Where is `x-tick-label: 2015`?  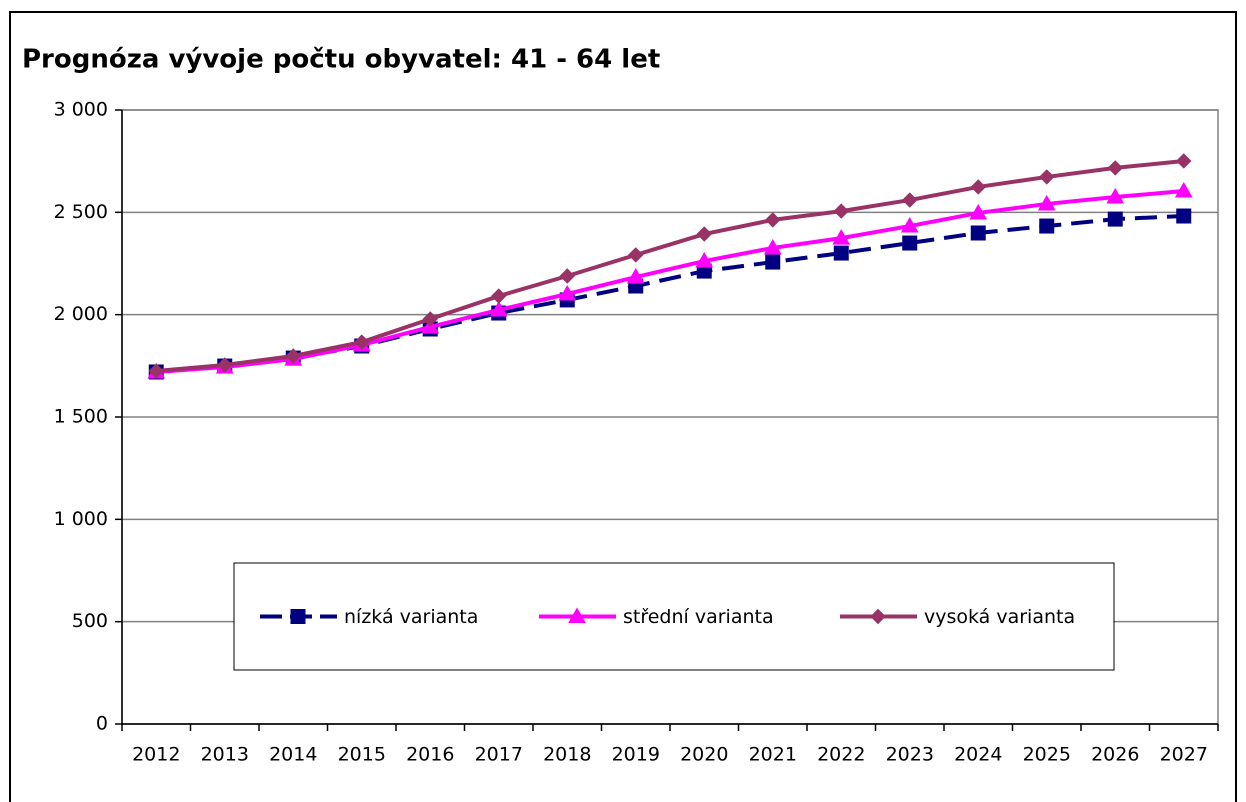
x-tick-label: 2015 is located at coordinates (362, 755).